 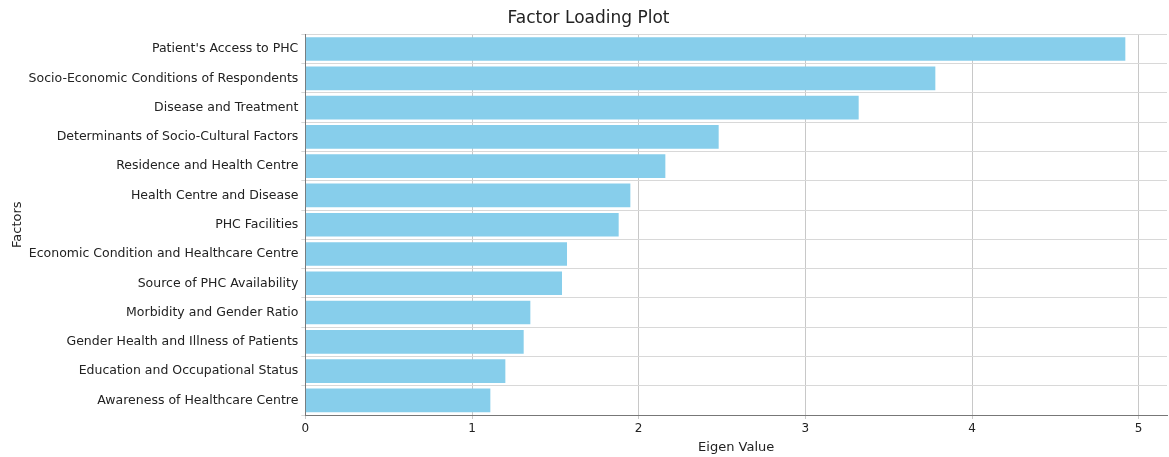 I want to click on x-tick-label: 2, so click(x=638, y=428).